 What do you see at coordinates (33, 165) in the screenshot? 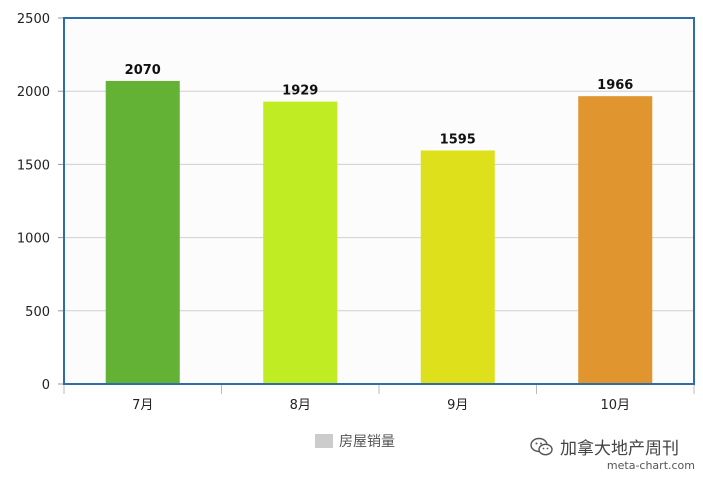
I see `y-tick-label: 1500` at bounding box center [33, 165].